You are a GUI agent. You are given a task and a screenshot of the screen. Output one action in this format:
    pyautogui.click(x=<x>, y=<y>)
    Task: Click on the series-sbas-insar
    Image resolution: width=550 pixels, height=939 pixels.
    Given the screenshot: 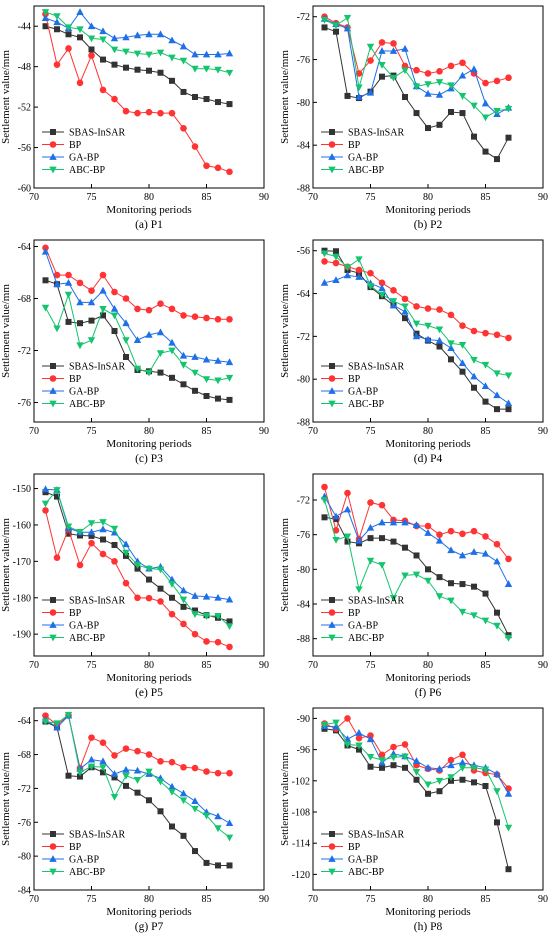 What is the action you would take?
    pyautogui.click(x=416, y=799)
    